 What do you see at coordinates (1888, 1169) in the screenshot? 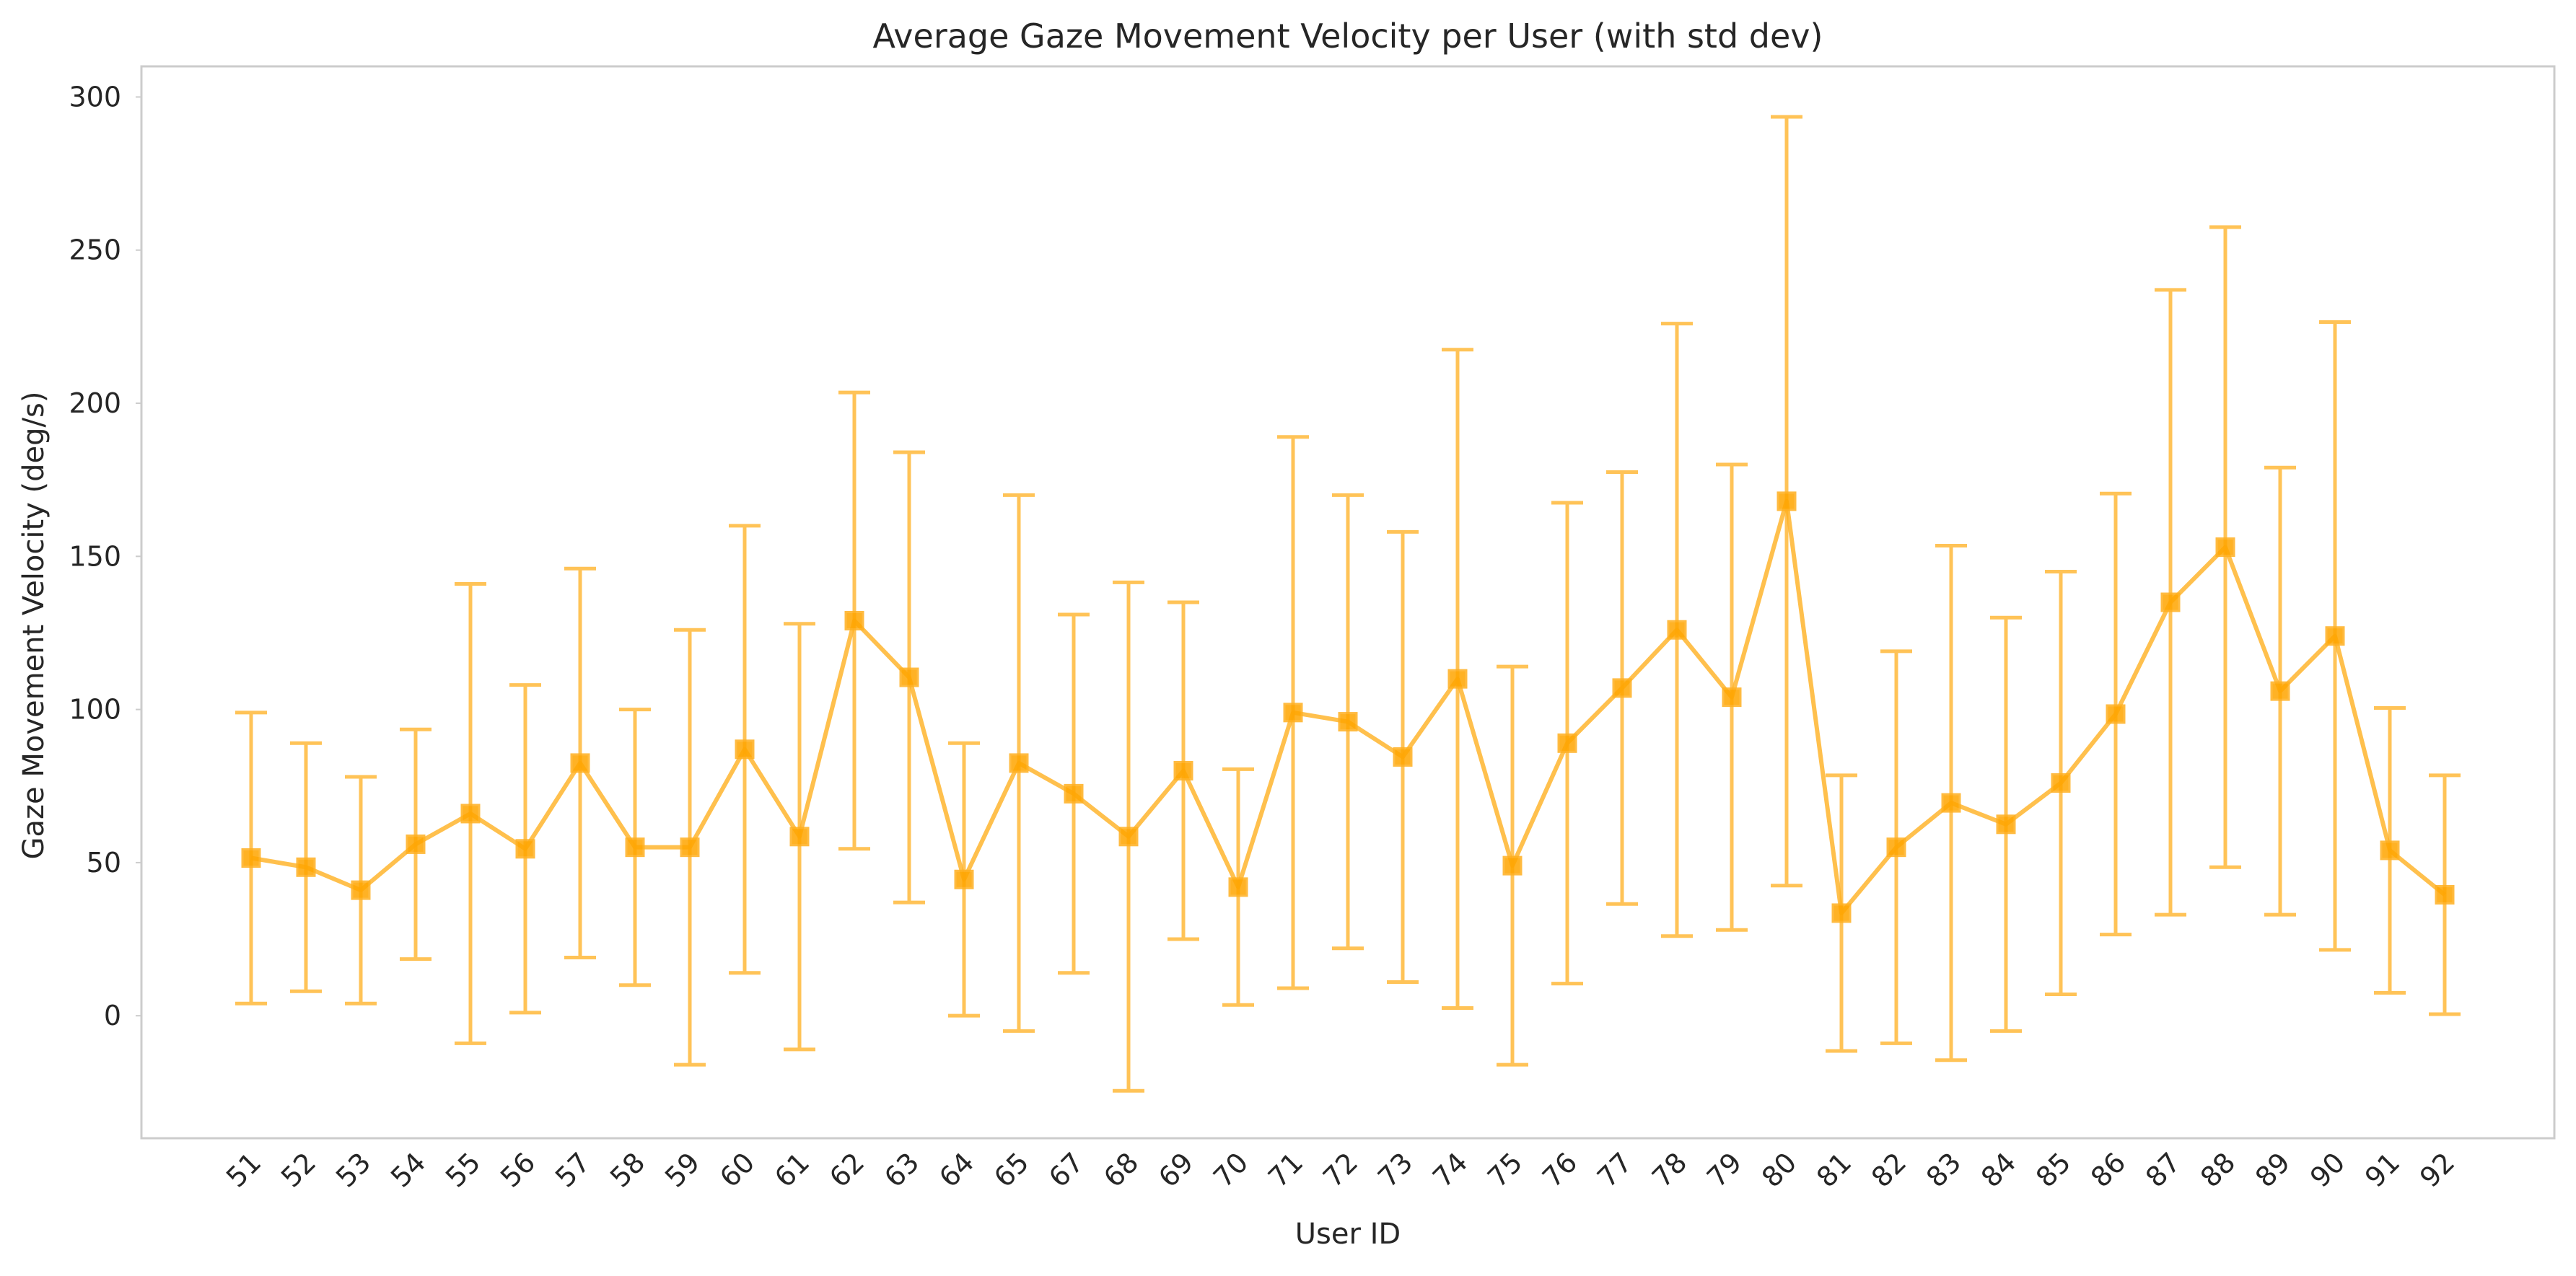
I see `x-tick-label: 82` at bounding box center [1888, 1169].